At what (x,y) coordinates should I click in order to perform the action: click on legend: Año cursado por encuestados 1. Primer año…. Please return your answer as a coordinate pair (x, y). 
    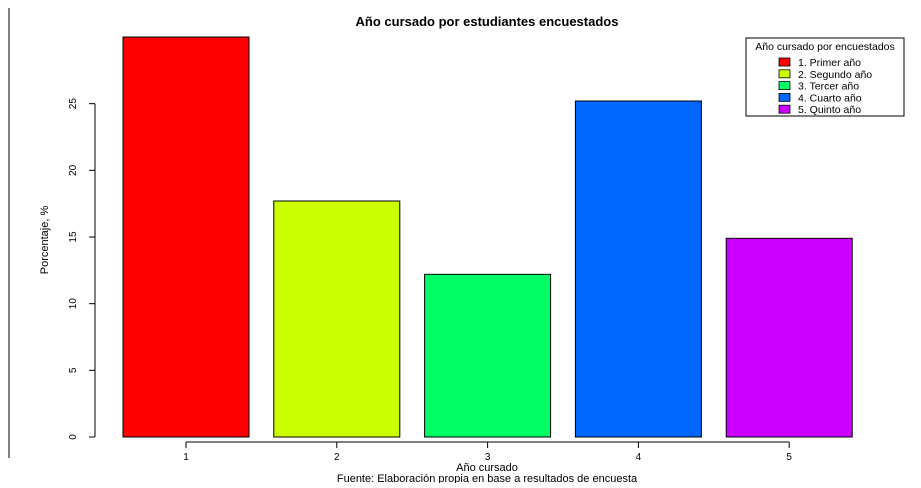
    Looking at the image, I should click on (825, 77).